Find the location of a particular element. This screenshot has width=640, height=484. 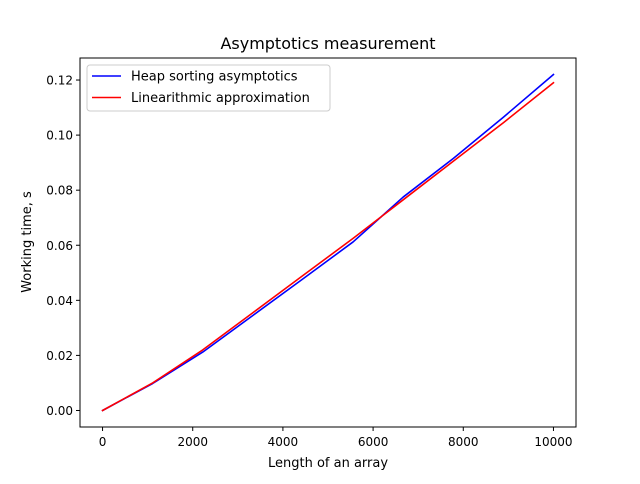

legend-box is located at coordinates (208, 88).